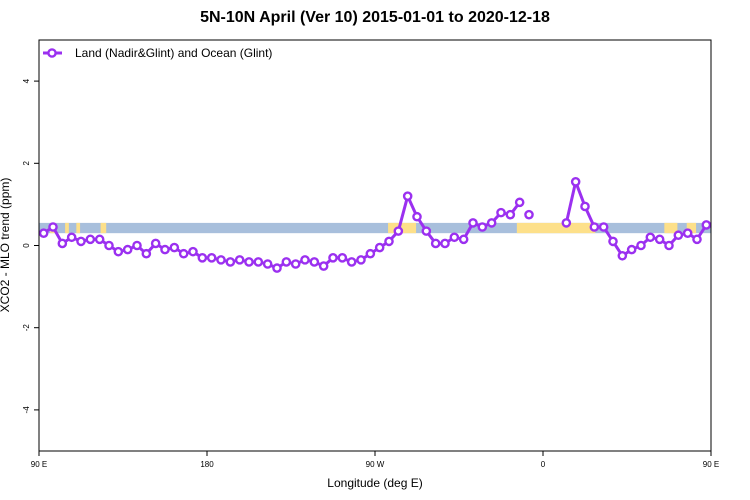  Describe the element at coordinates (26, 328) in the screenshot. I see `y-tick-label: -2` at that location.